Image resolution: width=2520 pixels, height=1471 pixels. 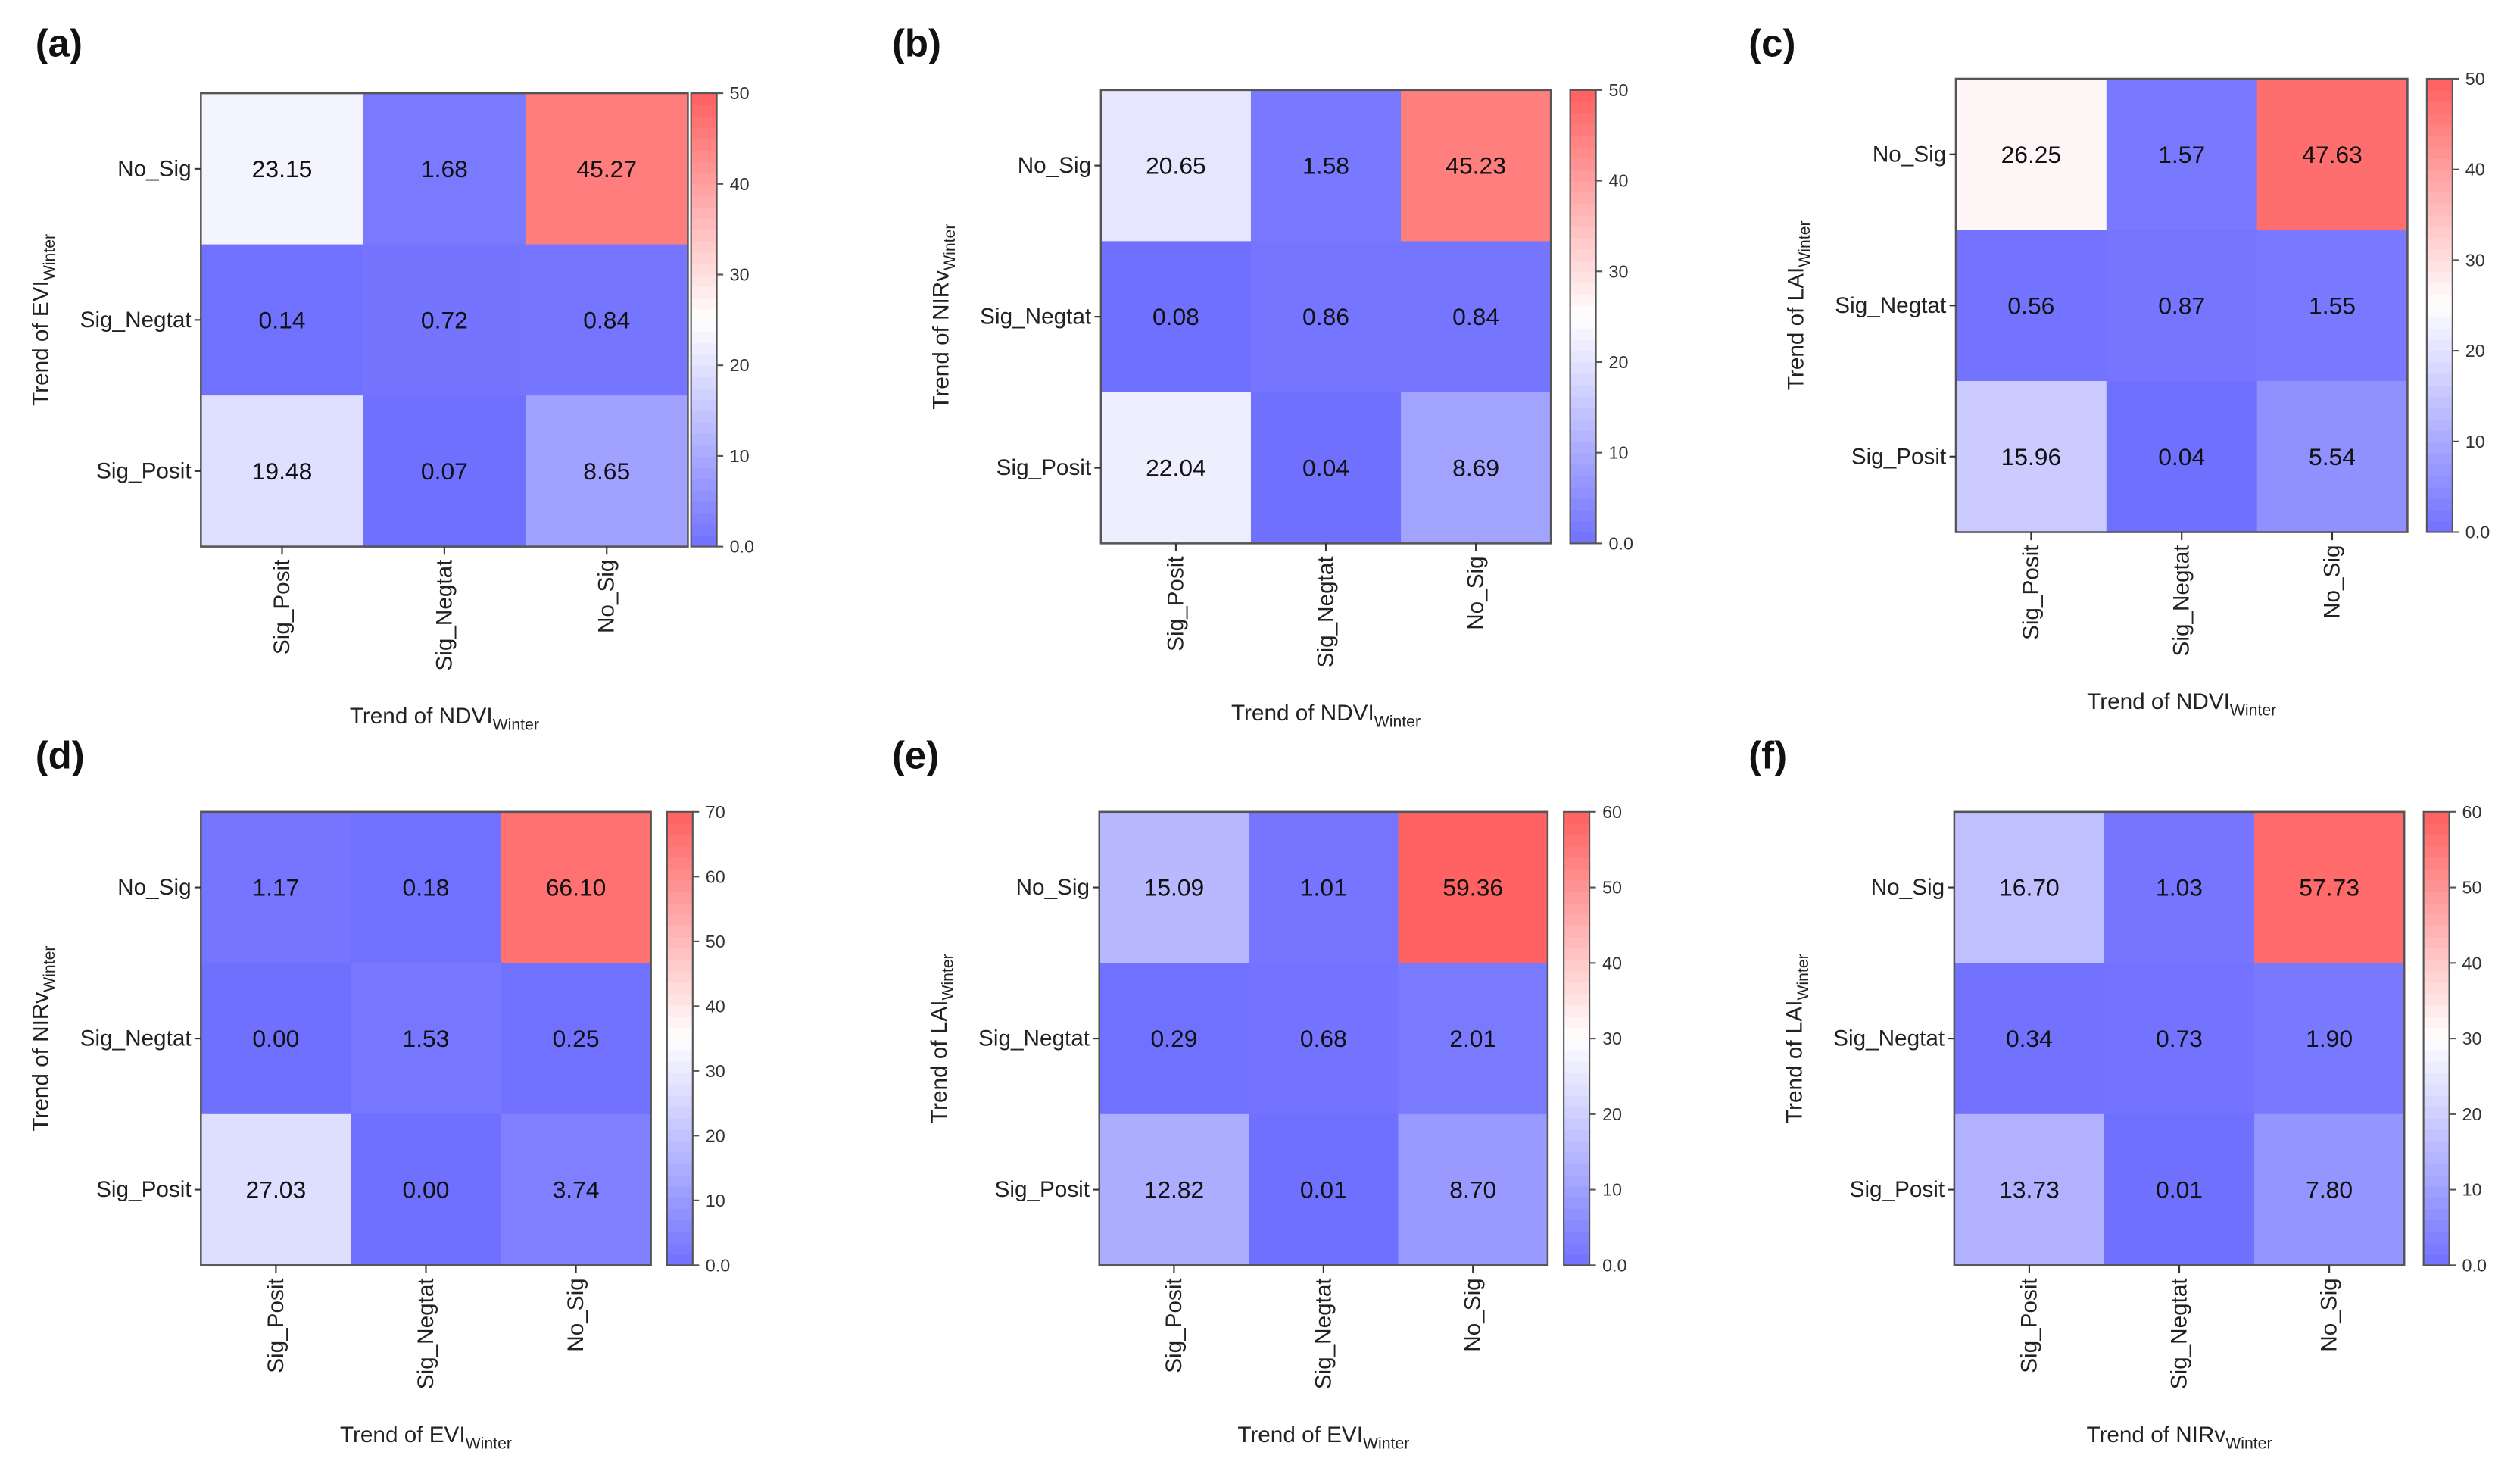 I want to click on cell-value-label: 0.00, so click(x=275, y=1038).